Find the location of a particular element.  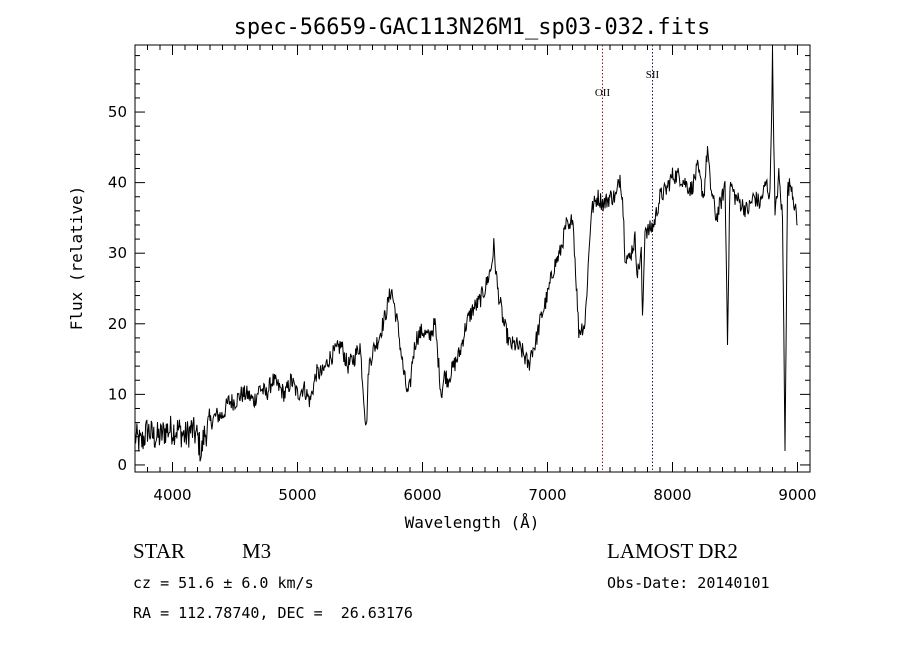

y-tick-label: 30 is located at coordinates (117, 253).